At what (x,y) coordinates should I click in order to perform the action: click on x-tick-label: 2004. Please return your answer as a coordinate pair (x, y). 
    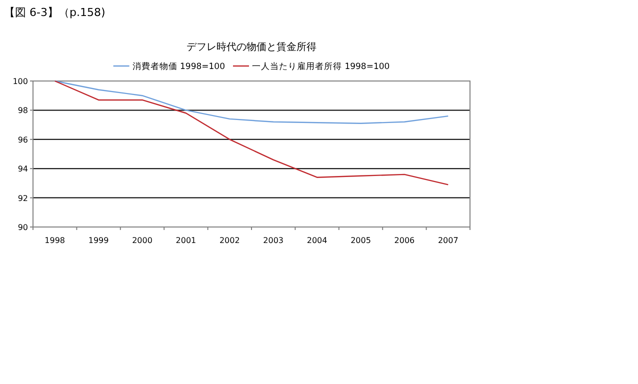
    Looking at the image, I should click on (317, 240).